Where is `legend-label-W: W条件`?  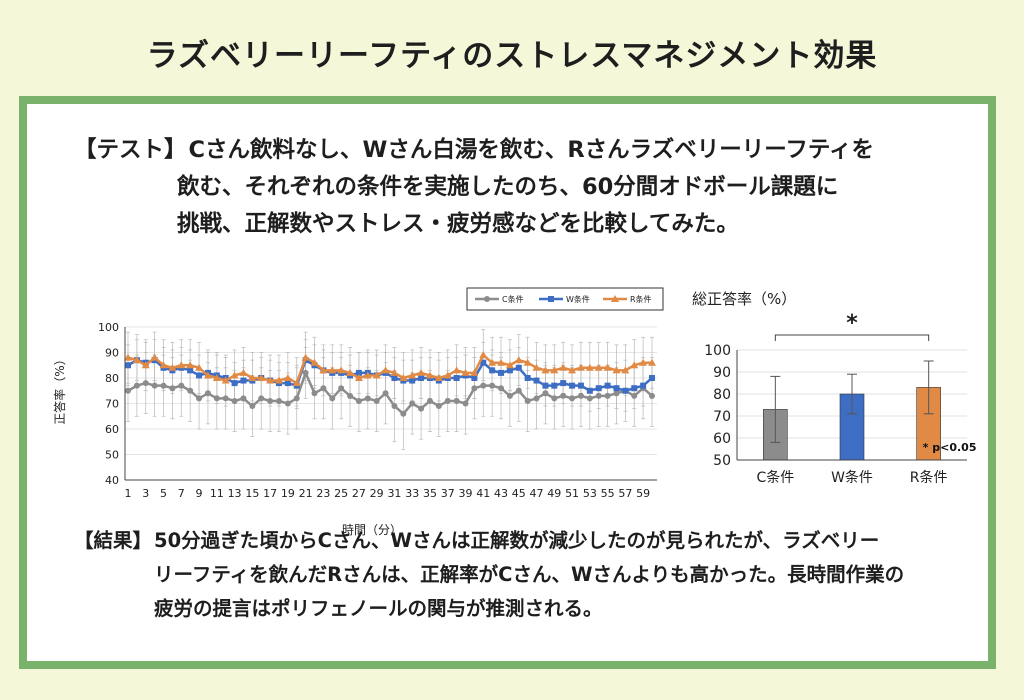
legend-label-W: W条件 is located at coordinates (578, 299).